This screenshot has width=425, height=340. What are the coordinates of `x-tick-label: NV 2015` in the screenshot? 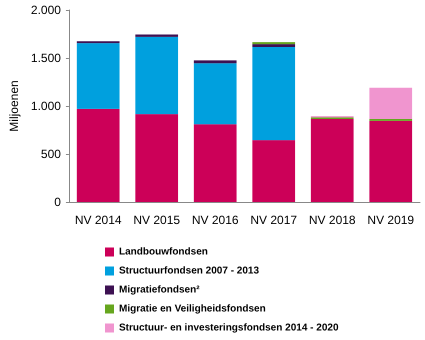 It's located at (156, 220).